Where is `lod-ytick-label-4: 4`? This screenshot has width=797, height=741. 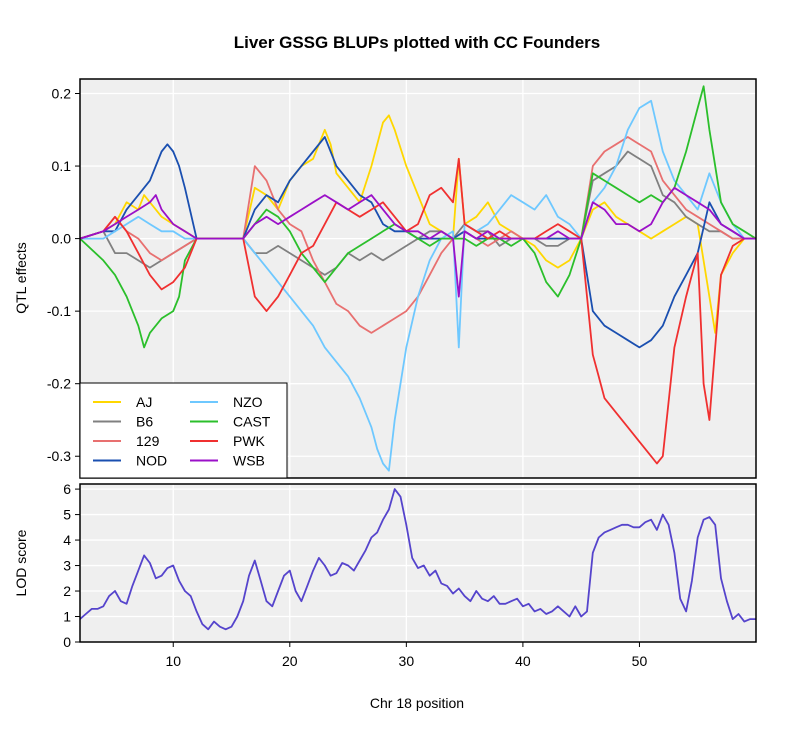
lod-ytick-label-4: 4 is located at coordinates (67, 540).